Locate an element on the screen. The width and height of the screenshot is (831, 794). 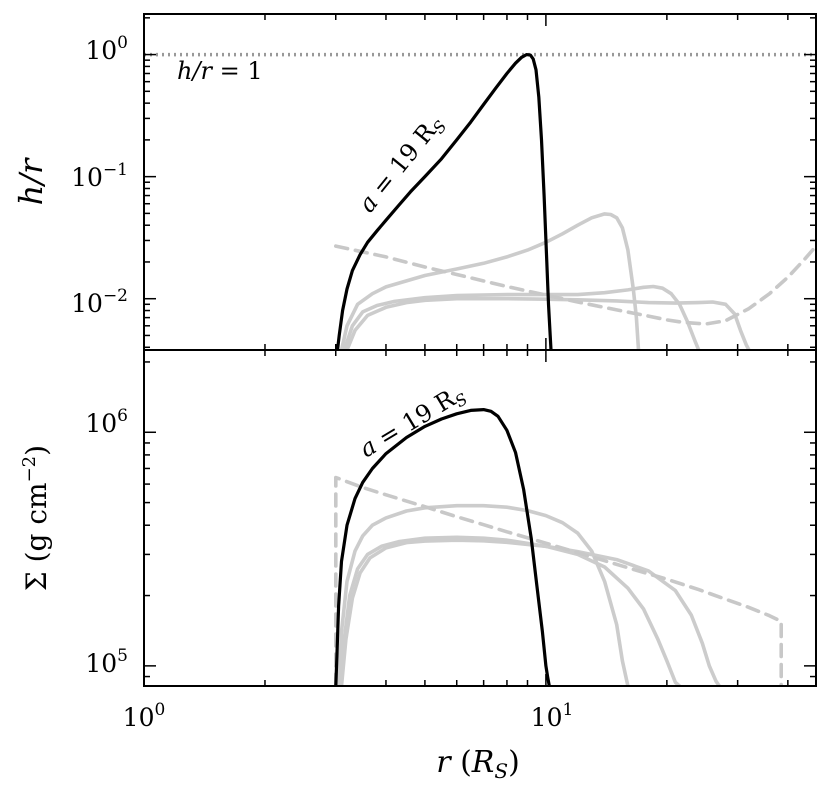
xtick-exp-0: 0 is located at coordinates (159, 710).